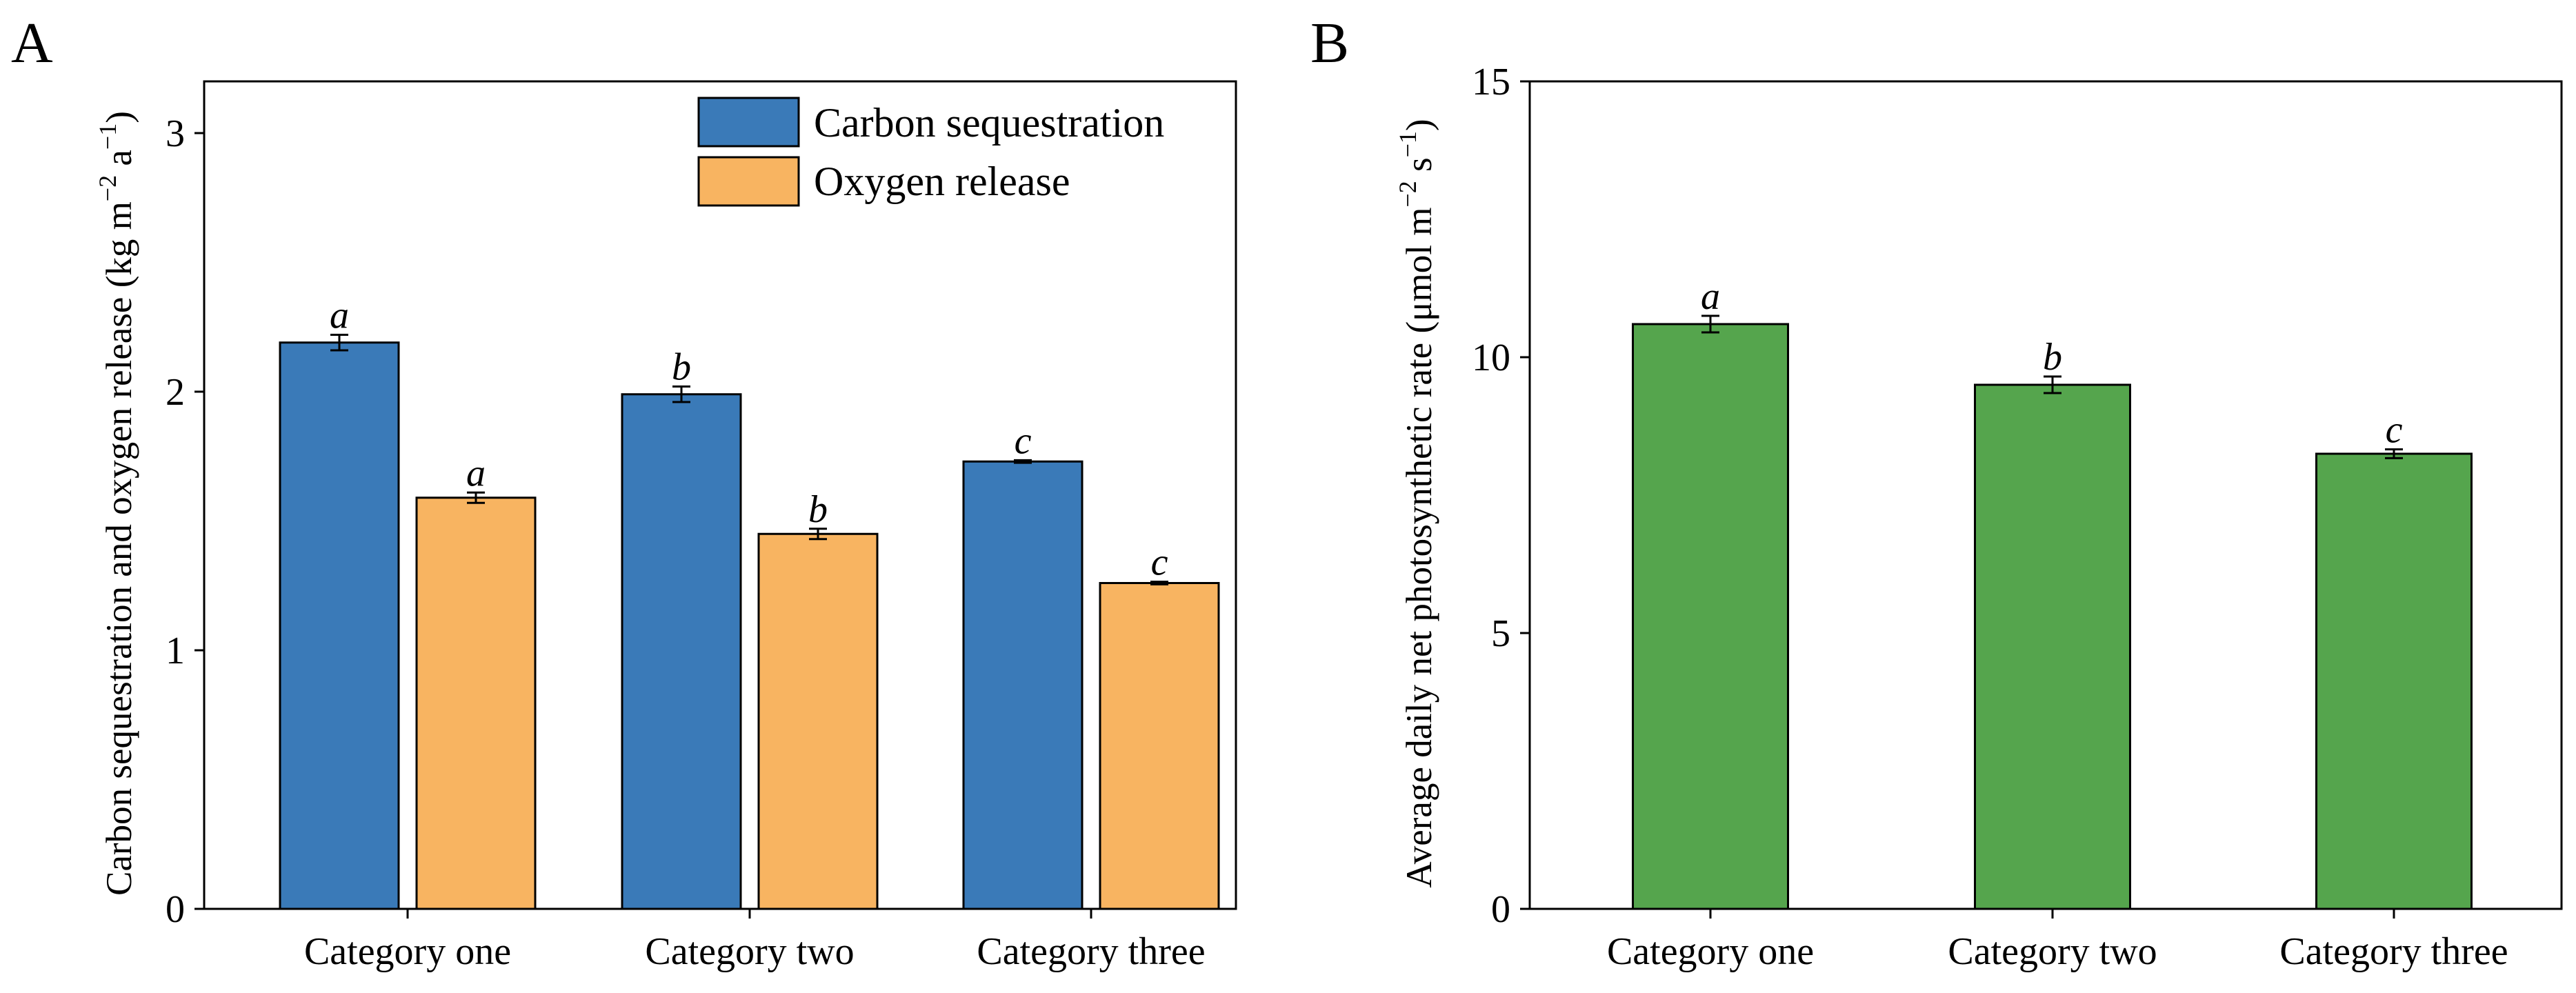  Describe the element at coordinates (942, 181) in the screenshot. I see `legend-label-oxygen-release: Oxygen release` at that location.